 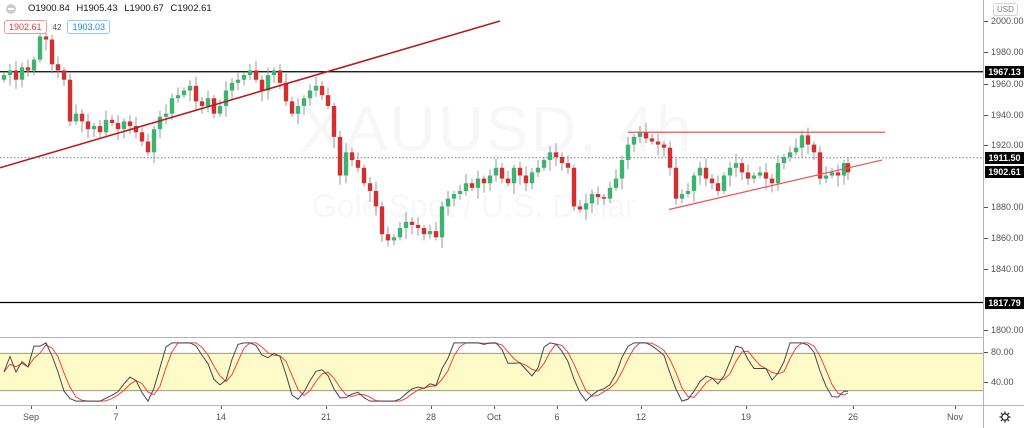 I want to click on gear-icon, so click(x=1004, y=417).